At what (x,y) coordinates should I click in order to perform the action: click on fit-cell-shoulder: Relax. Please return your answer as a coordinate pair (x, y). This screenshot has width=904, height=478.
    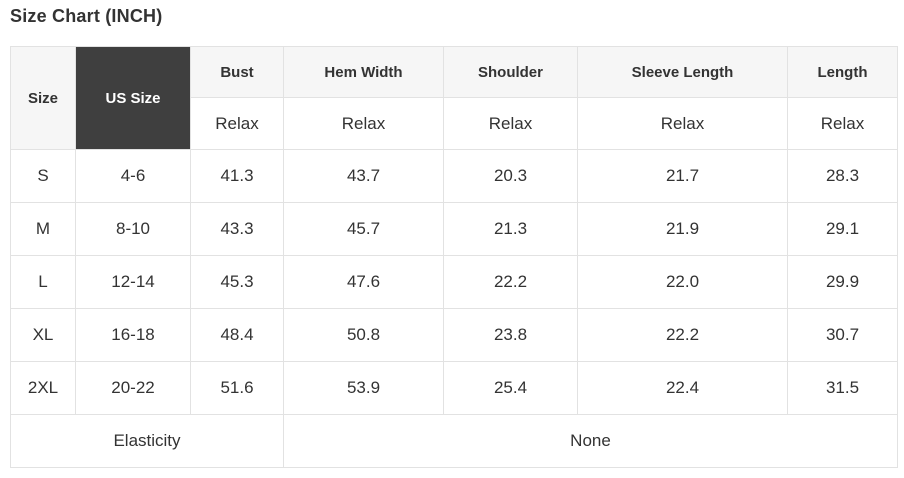
    Looking at the image, I should click on (510, 123).